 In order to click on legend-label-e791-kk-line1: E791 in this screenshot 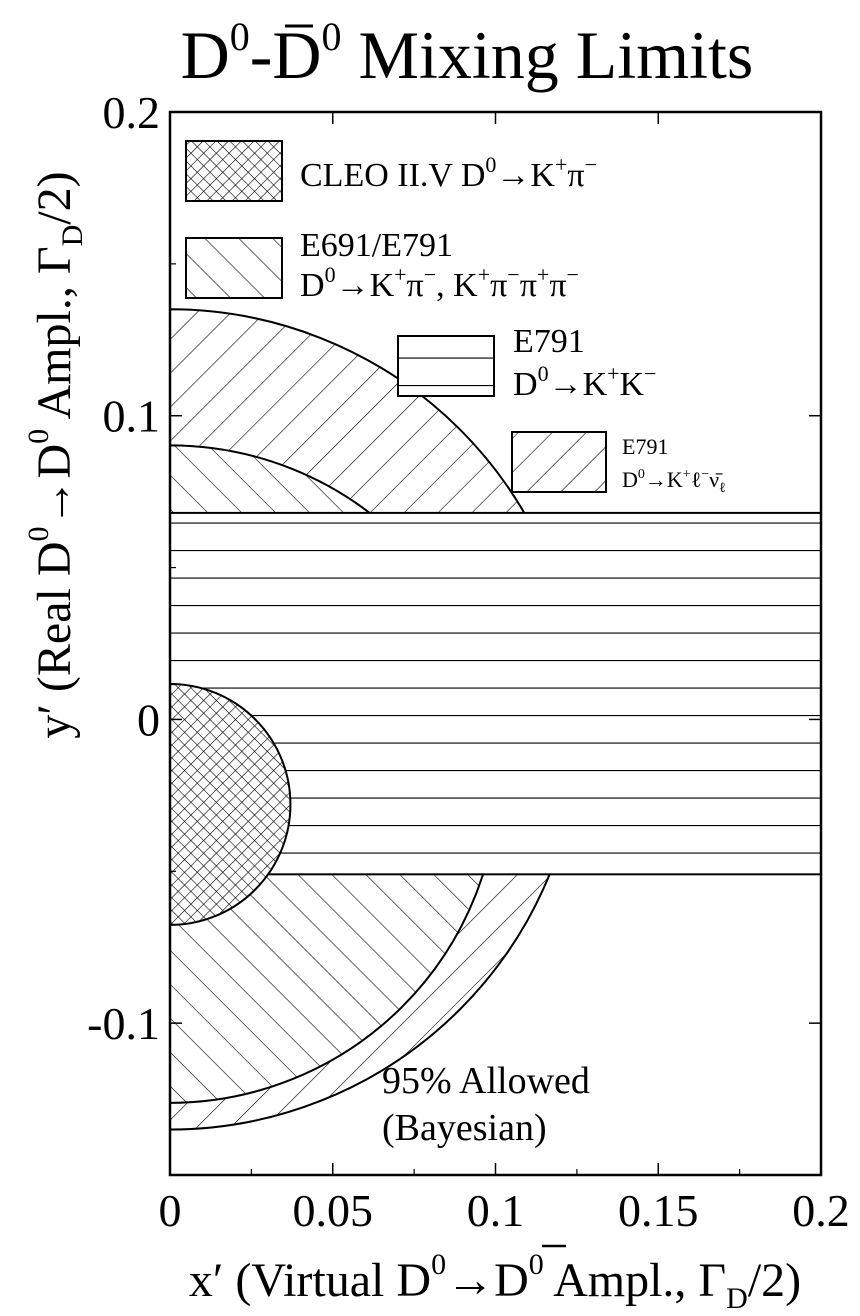, I will do `click(549, 341)`.